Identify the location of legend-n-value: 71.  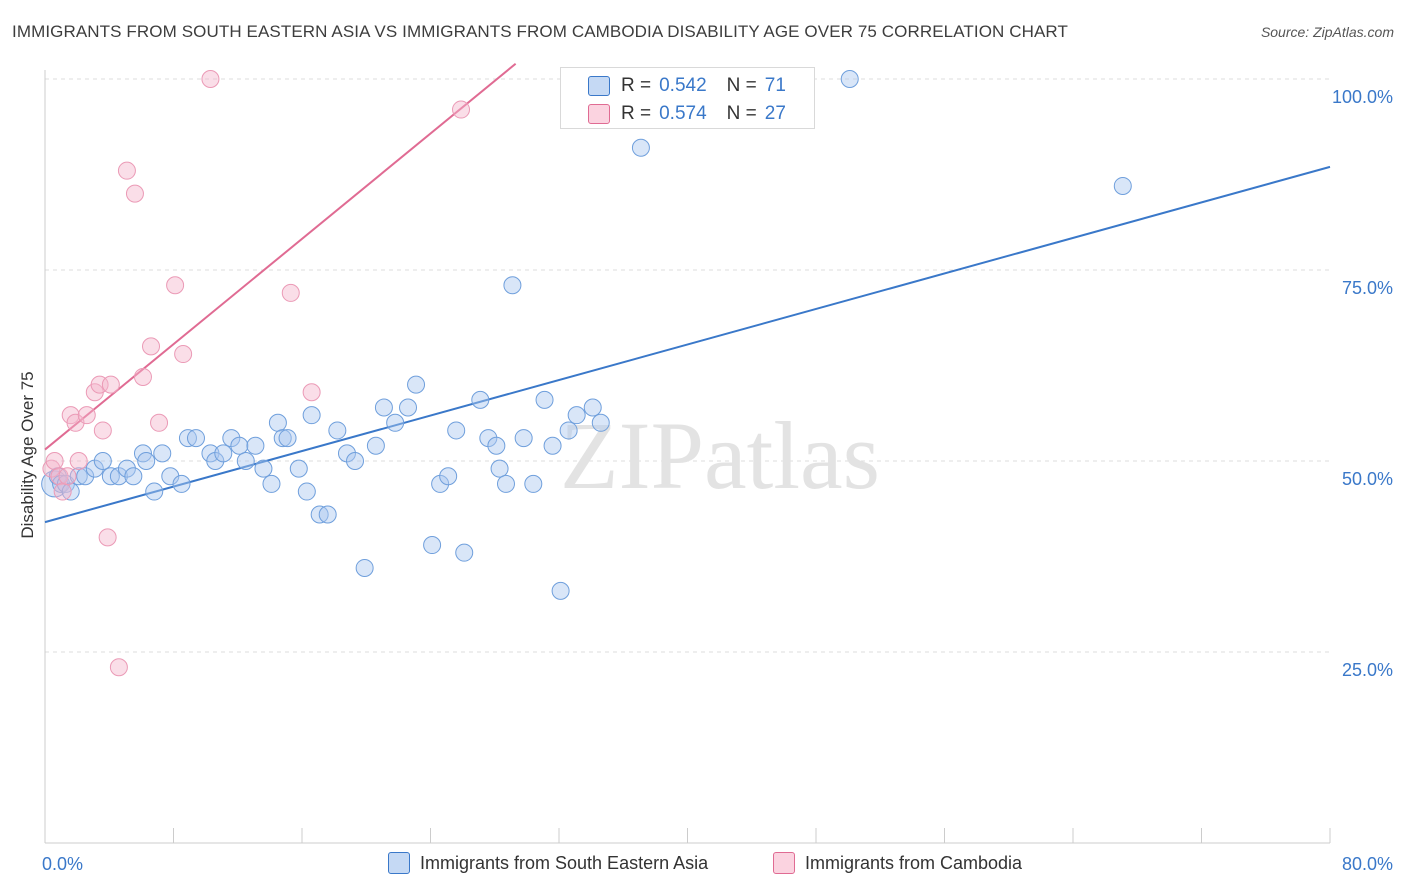
(775, 85).